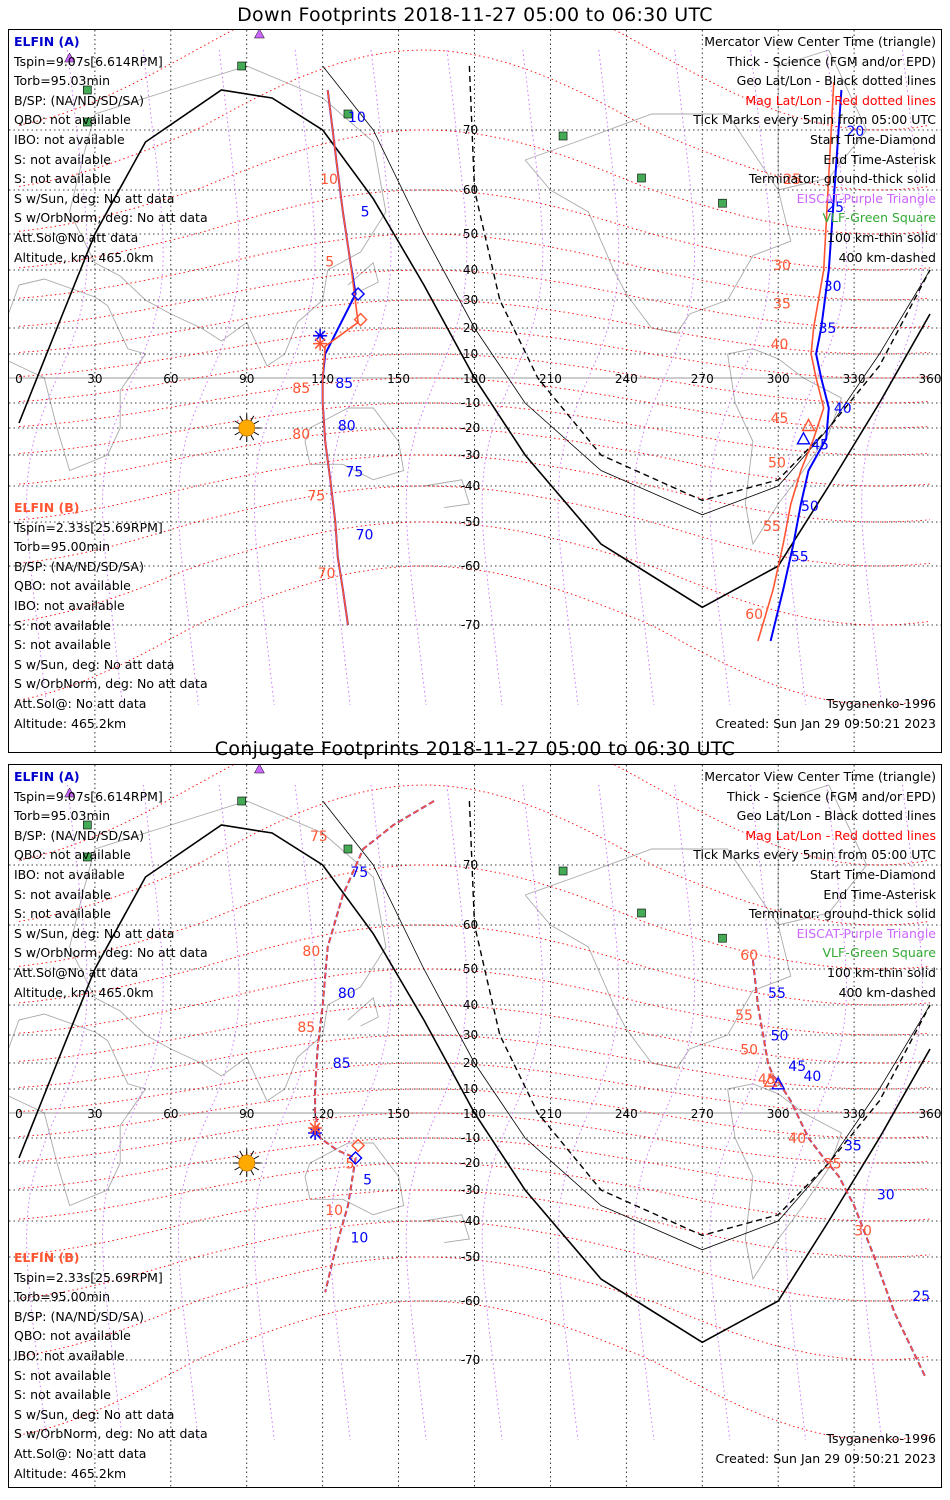  I want to click on y-tick-label: 40, so click(470, 1005).